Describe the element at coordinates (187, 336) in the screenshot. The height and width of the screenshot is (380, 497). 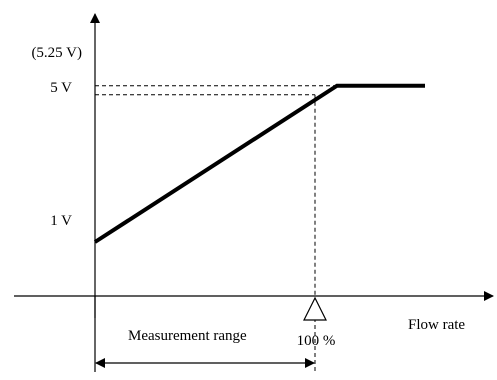
I see `measurement-range-label: Measurement range` at that location.